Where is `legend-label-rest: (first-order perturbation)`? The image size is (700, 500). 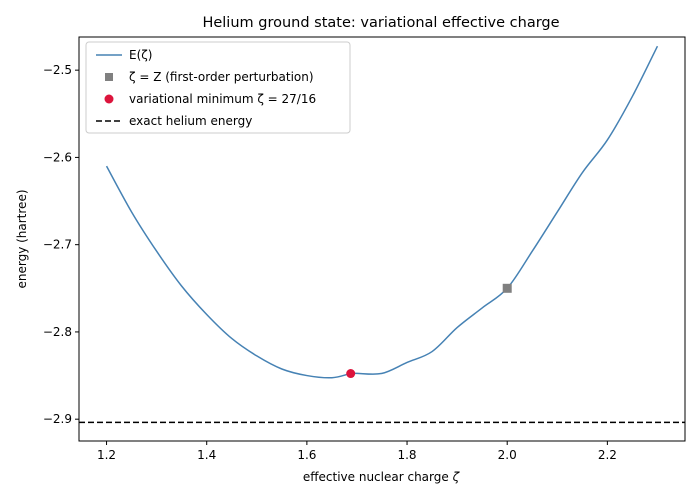 legend-label-rest: (first-order perturbation) is located at coordinates (237, 77).